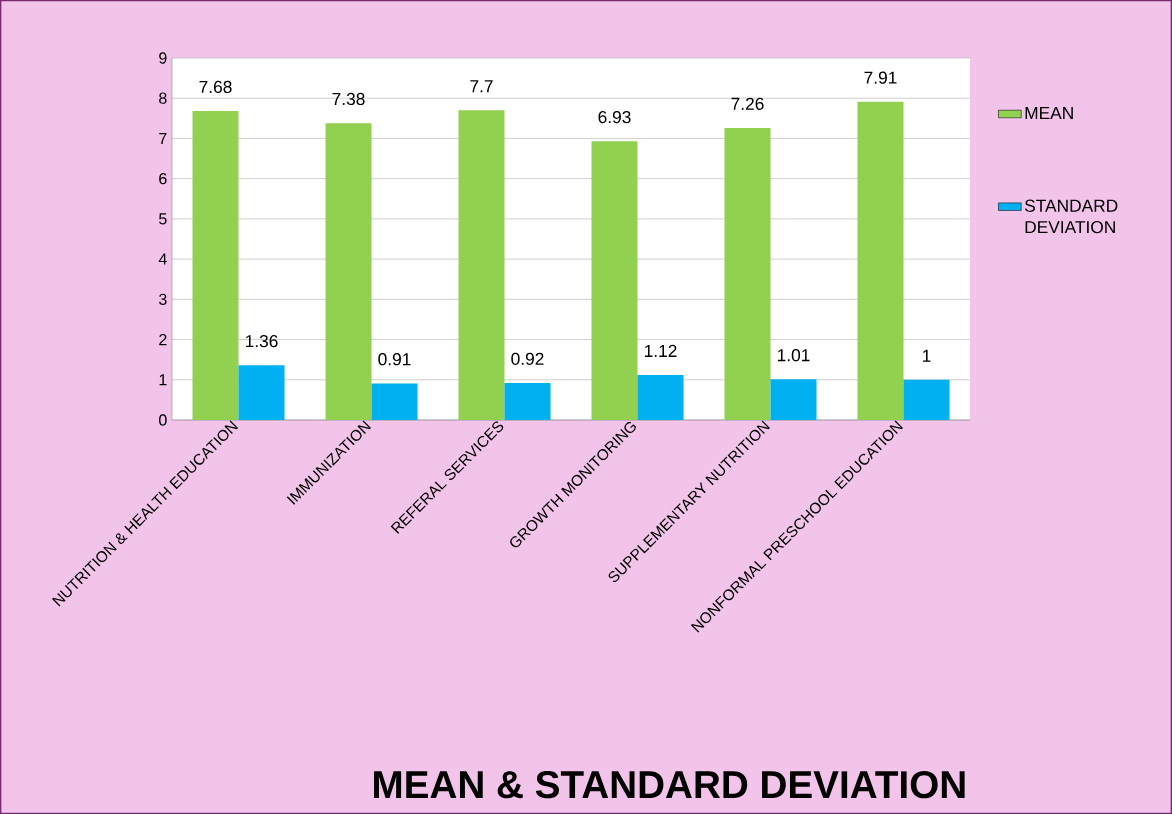  Describe the element at coordinates (163, 299) in the screenshot. I see `y-tick-label: 3` at that location.